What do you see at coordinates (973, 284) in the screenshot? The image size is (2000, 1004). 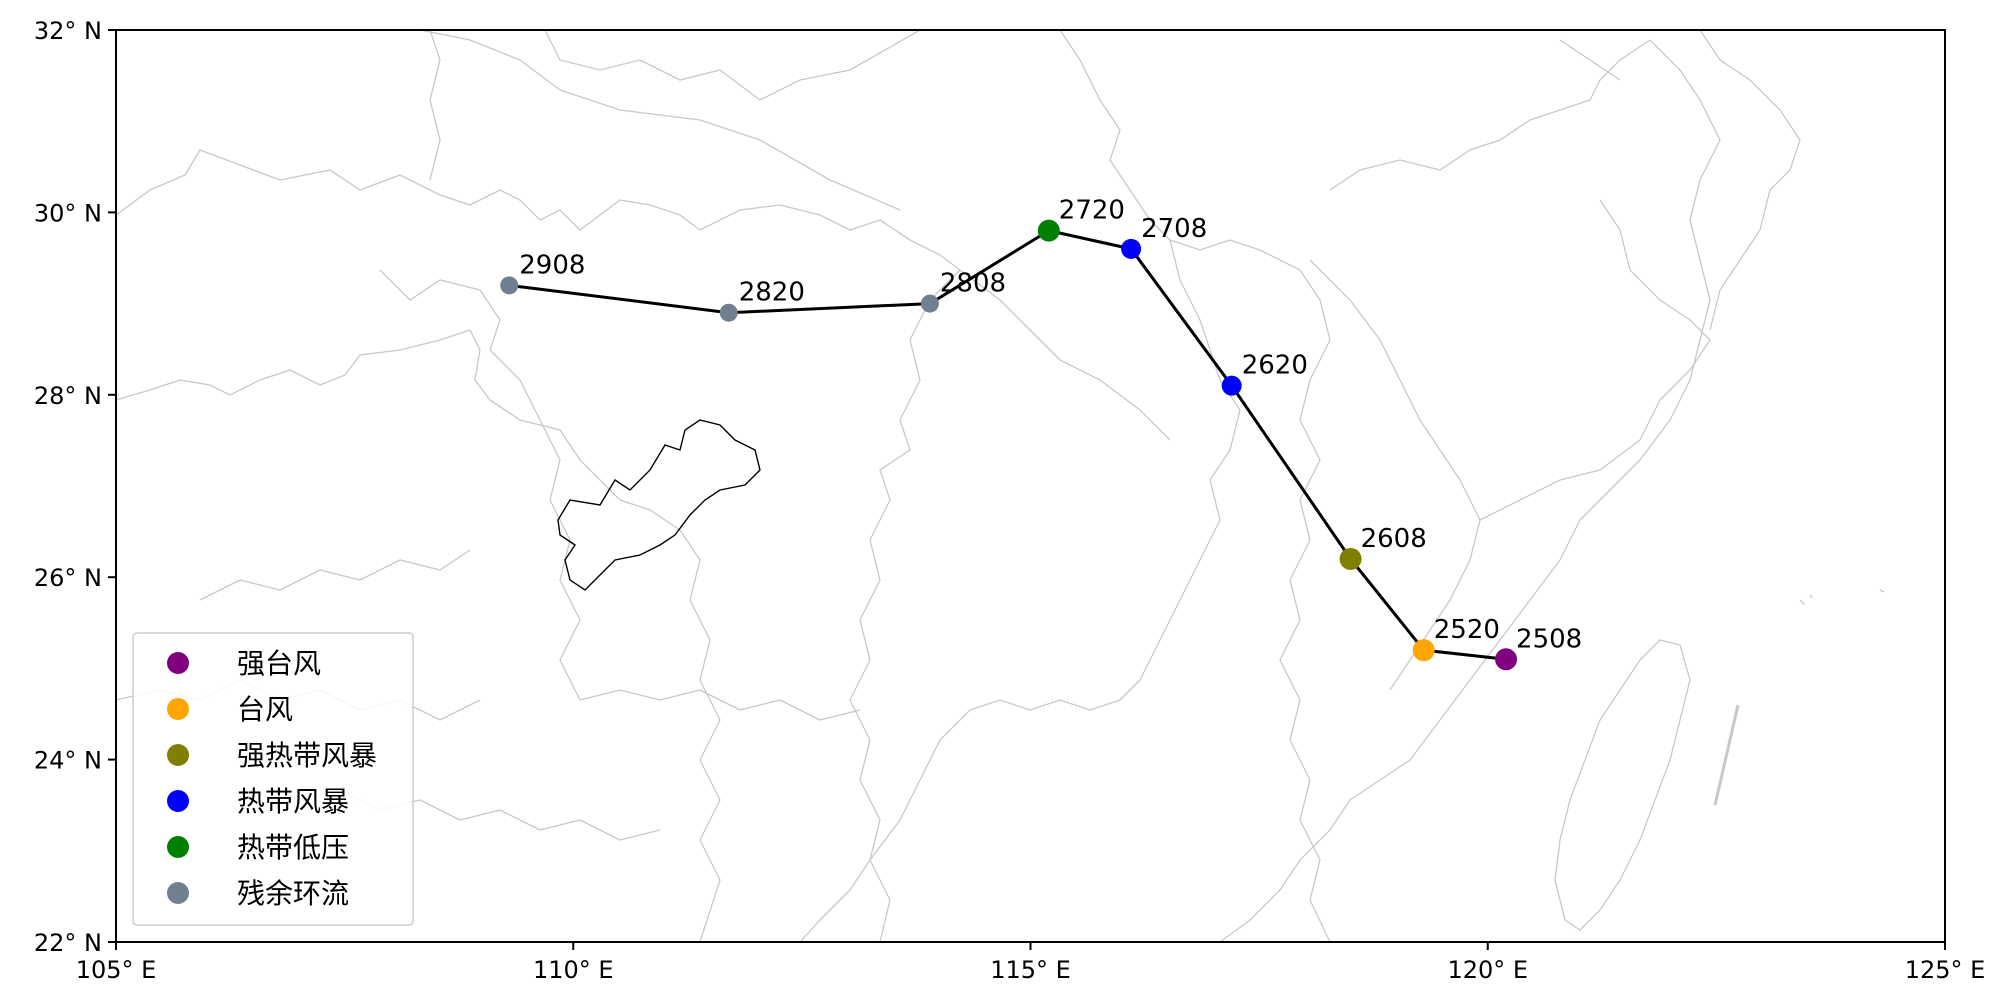 I see `track-point-label: 2808` at bounding box center [973, 284].